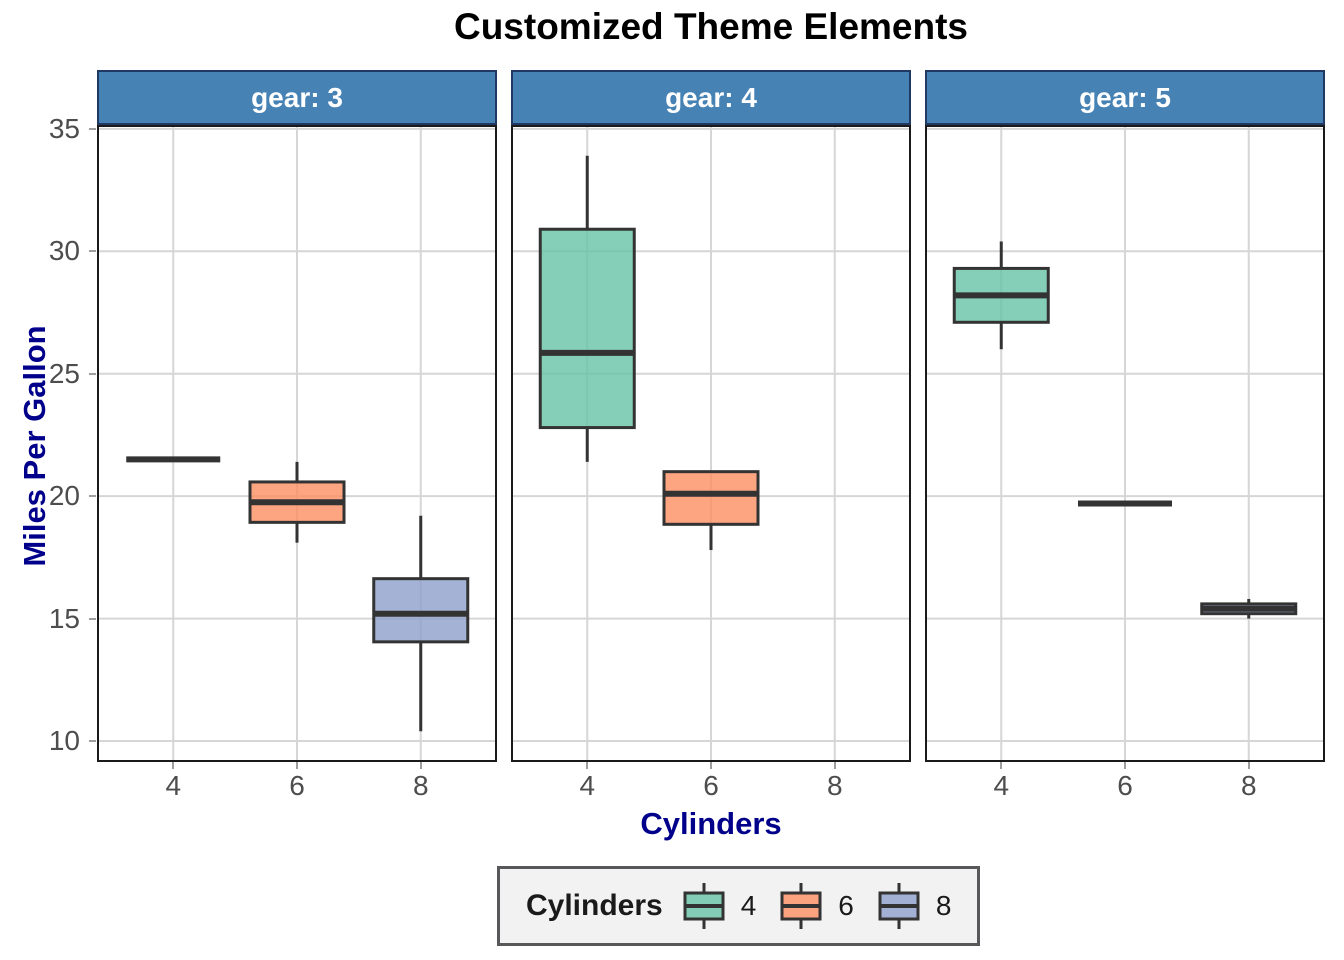  I want to click on facet-strip-label: gear: 3, so click(297, 97).